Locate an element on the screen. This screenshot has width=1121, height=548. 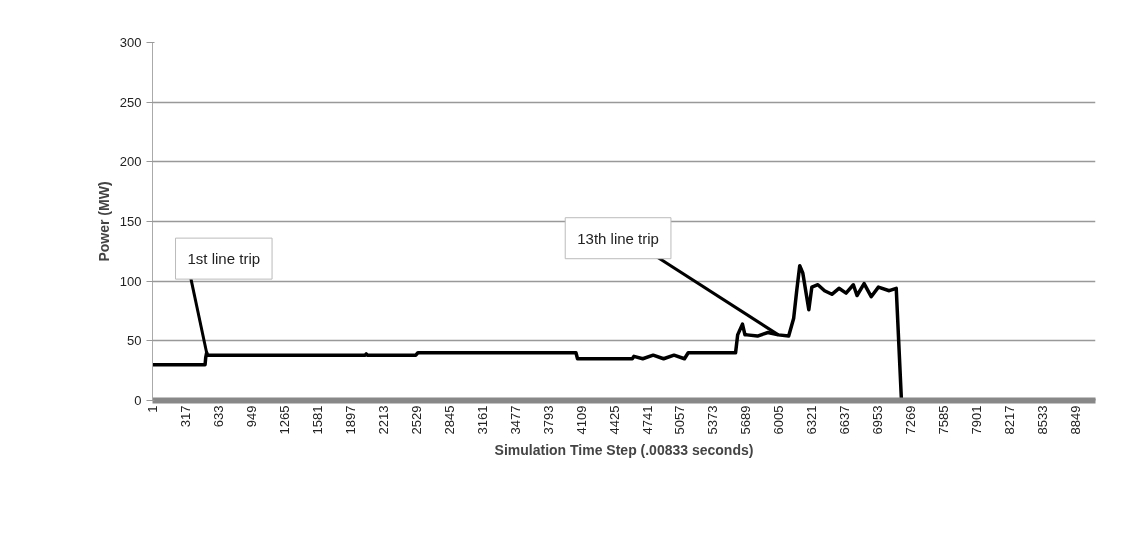
y-axis-title: Power (MW) is located at coordinates (103, 221).